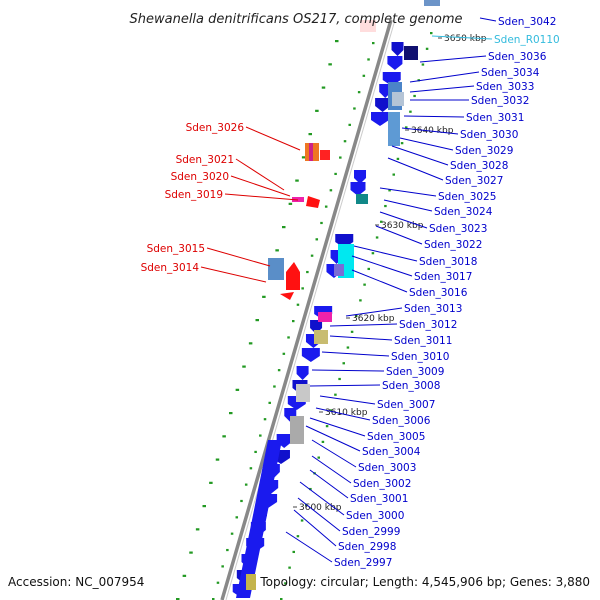 This screenshot has width=600, height=600. I want to click on kbp-tick-label: 3600 kbp, so click(320, 508).